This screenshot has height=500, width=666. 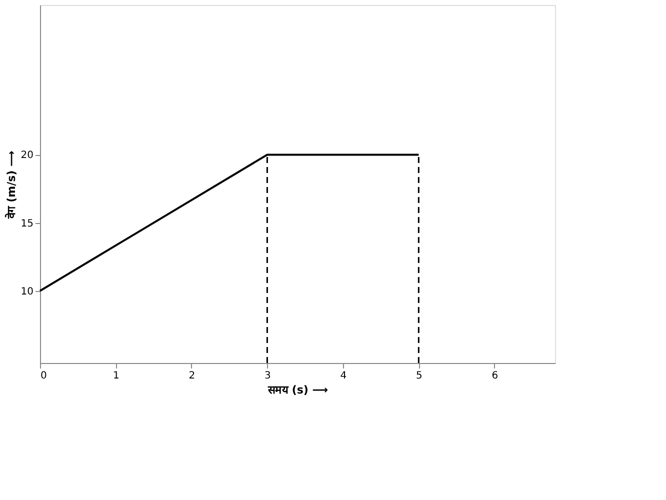 I want to click on x-tick-label: 6, so click(x=495, y=376).